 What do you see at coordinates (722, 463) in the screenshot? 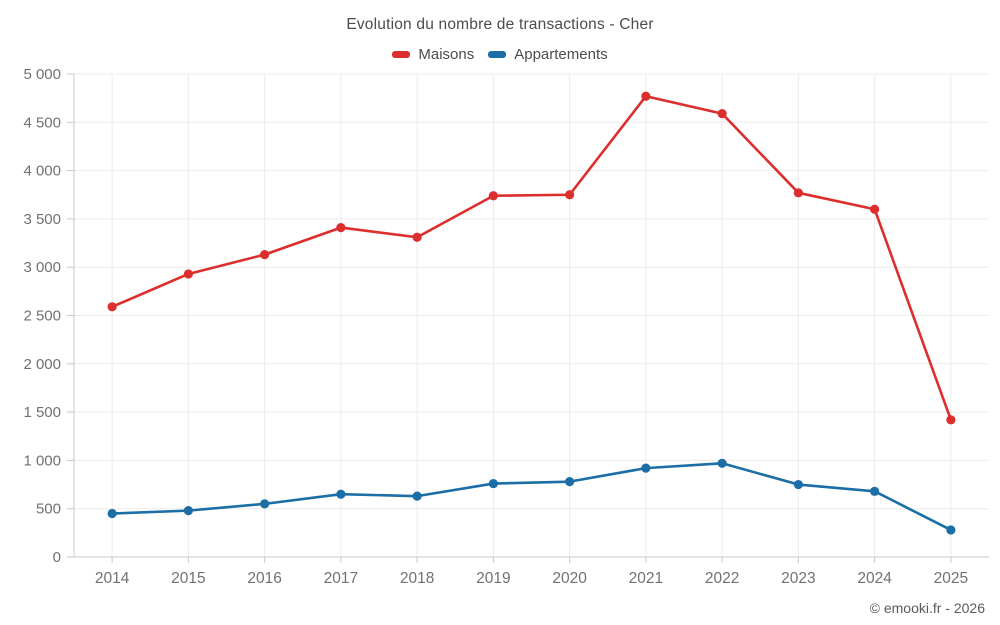
I see `data-point-appartements-2022` at bounding box center [722, 463].